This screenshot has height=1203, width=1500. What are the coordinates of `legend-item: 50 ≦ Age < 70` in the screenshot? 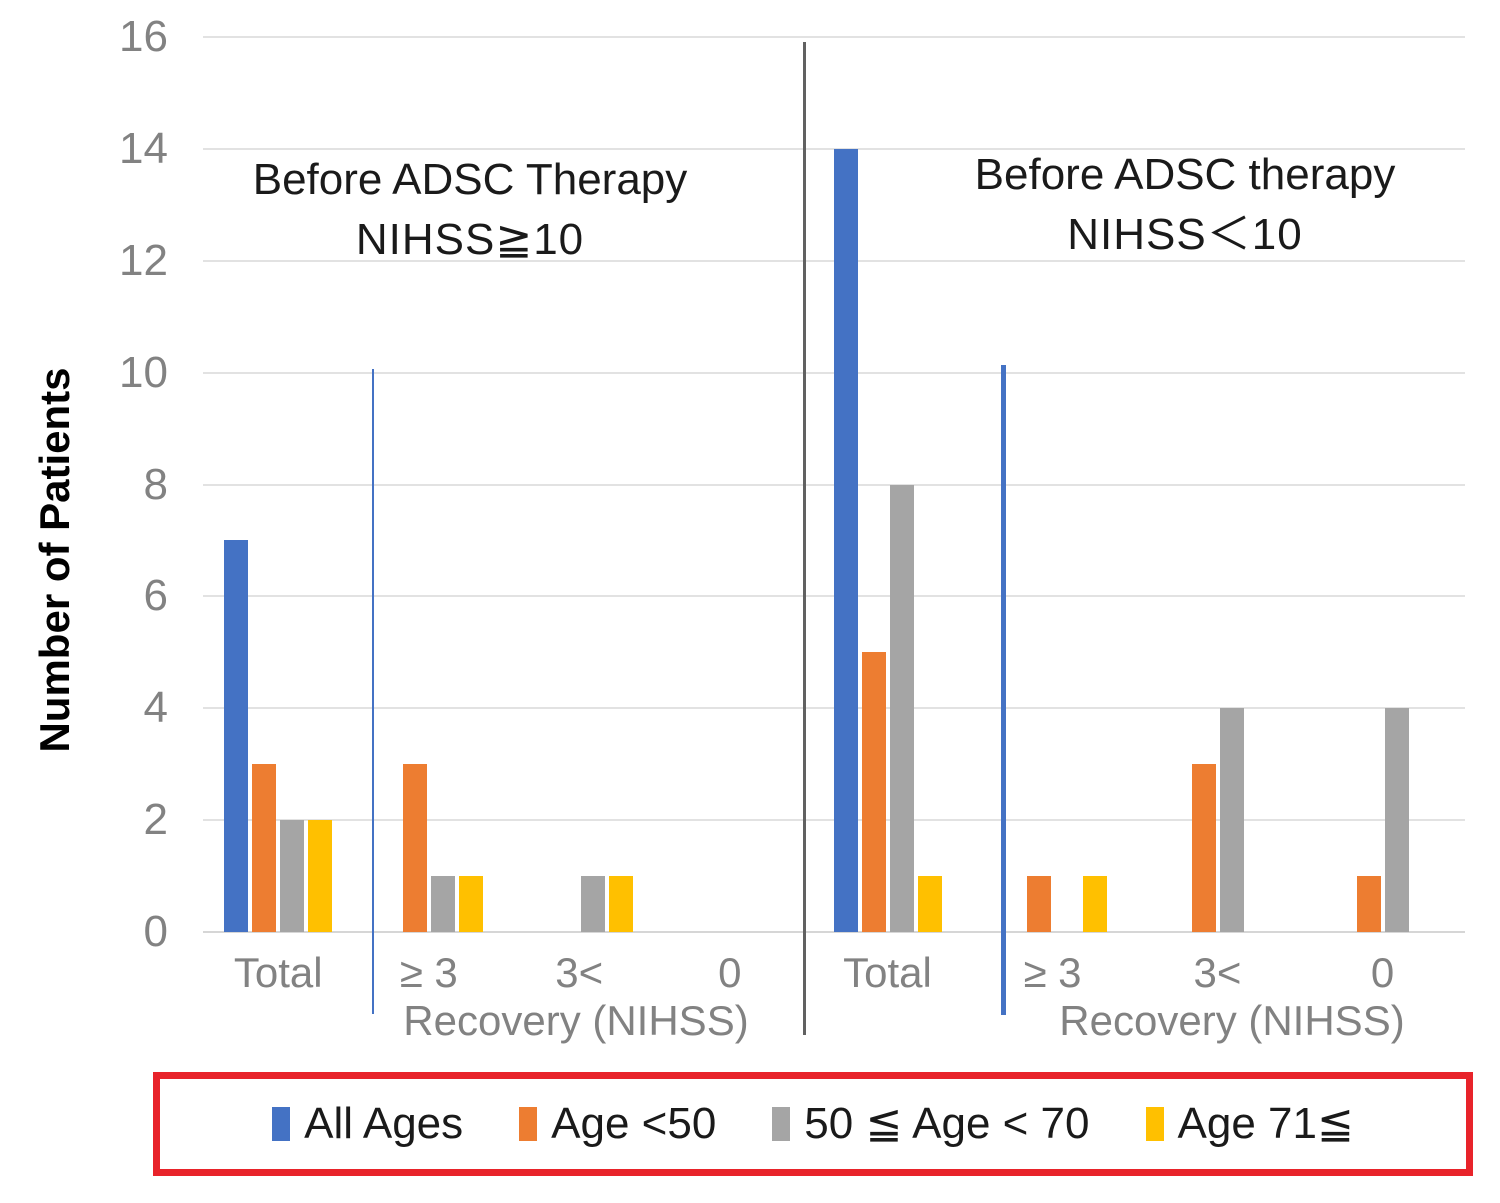 It's located at (931, 1123).